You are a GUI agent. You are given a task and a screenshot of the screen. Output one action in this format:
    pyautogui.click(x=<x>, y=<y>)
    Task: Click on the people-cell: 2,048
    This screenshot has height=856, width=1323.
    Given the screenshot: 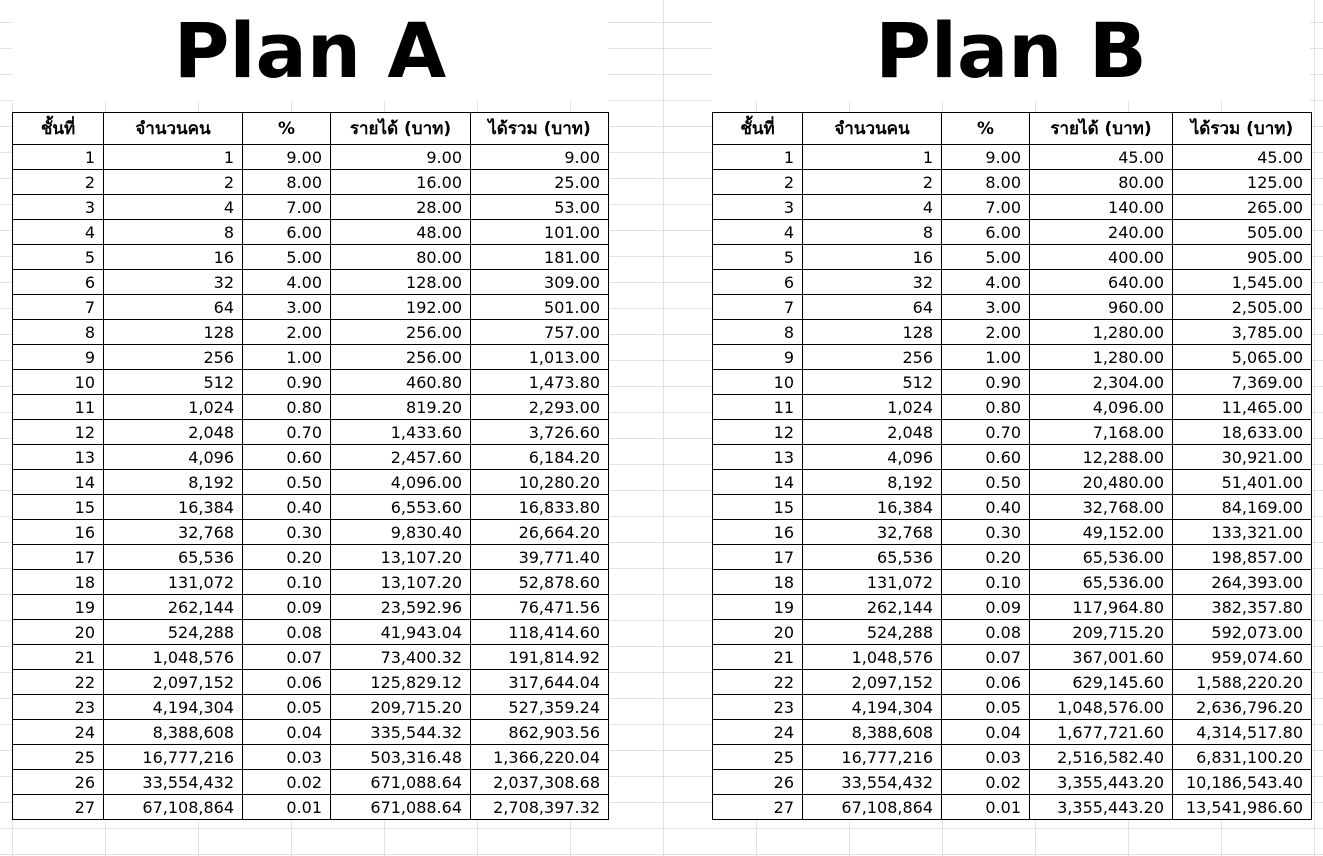 What is the action you would take?
    pyautogui.click(x=872, y=432)
    